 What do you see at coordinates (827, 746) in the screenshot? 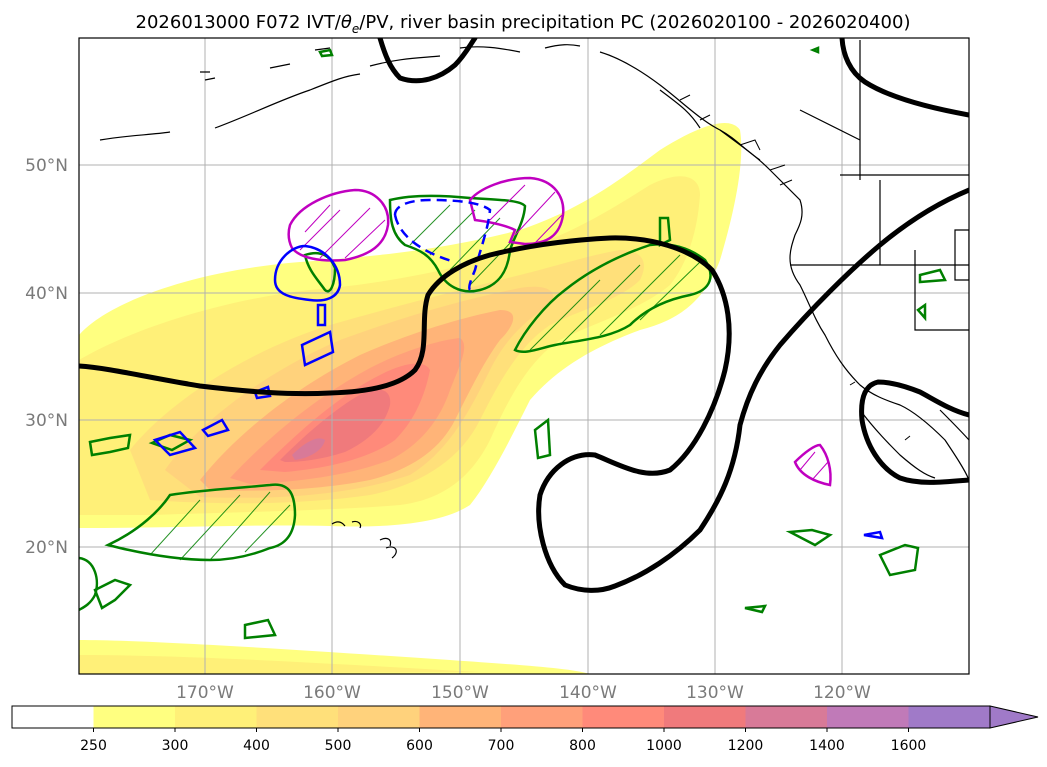
I see `colorbar-tick-label: 1400` at bounding box center [827, 746].